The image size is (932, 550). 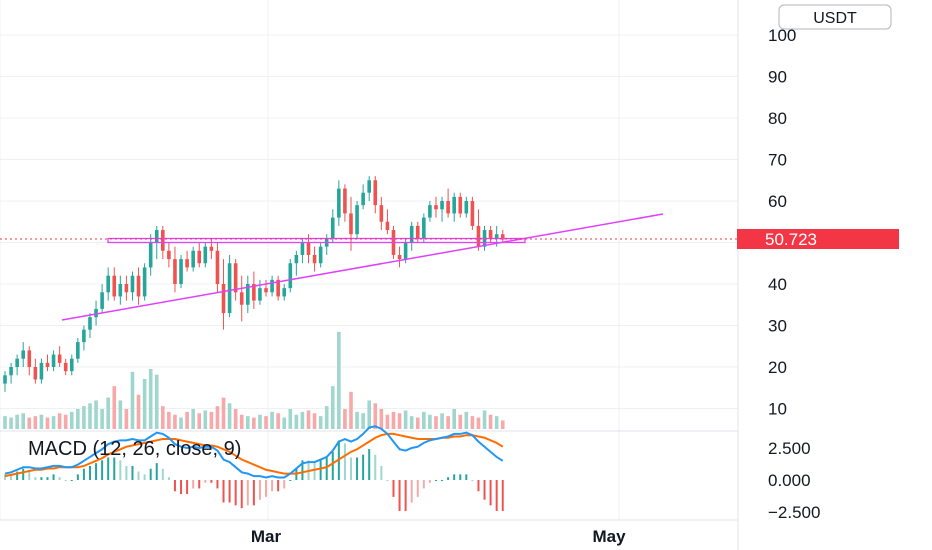 I want to click on time-tick-label: May, so click(x=609, y=536).